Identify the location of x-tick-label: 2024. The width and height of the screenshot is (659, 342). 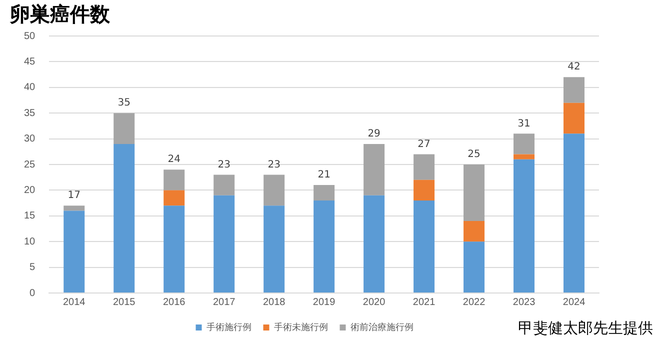
(574, 302).